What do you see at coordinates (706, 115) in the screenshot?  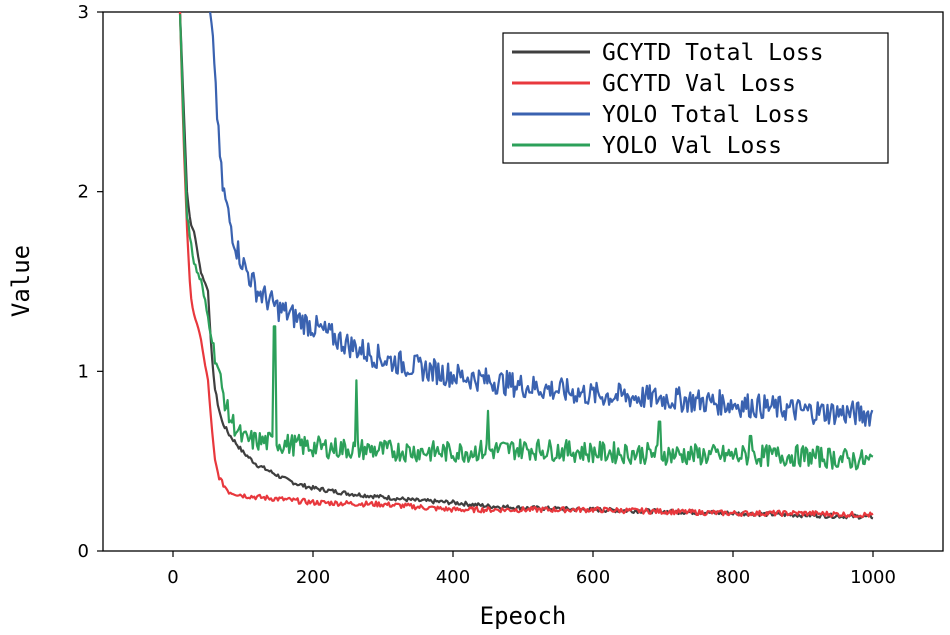 I see `legend-label: YOLO Total Loss` at bounding box center [706, 115].